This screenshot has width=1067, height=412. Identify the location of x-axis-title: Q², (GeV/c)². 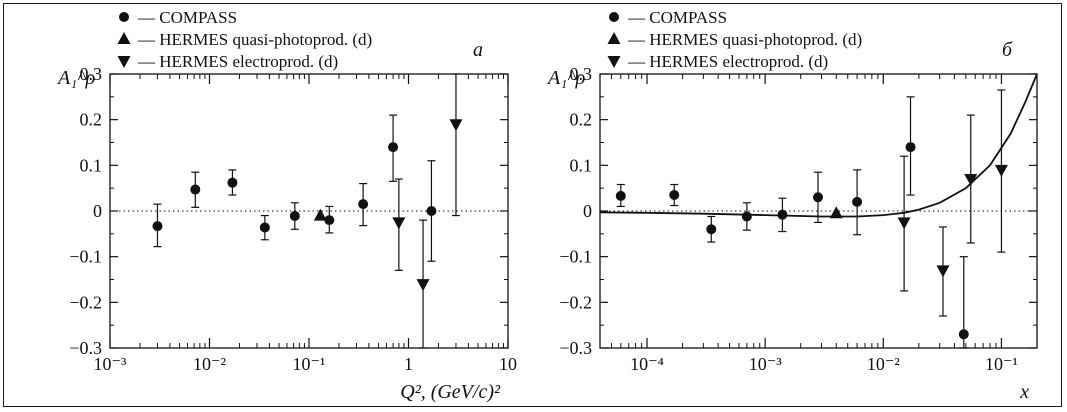
(450, 392).